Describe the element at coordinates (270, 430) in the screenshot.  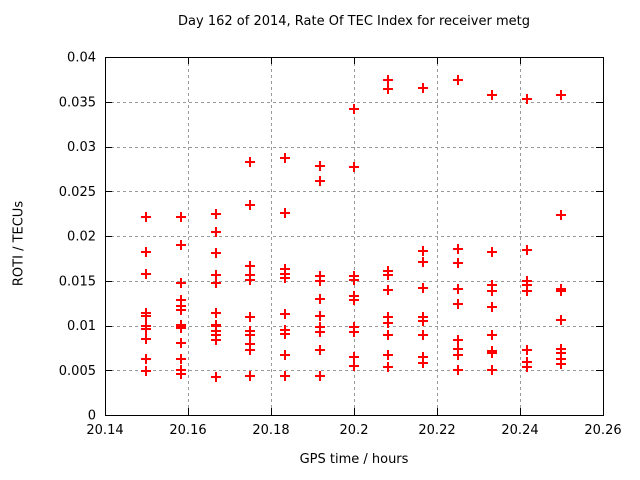
I see `x-tick-label: 20.18` at that location.